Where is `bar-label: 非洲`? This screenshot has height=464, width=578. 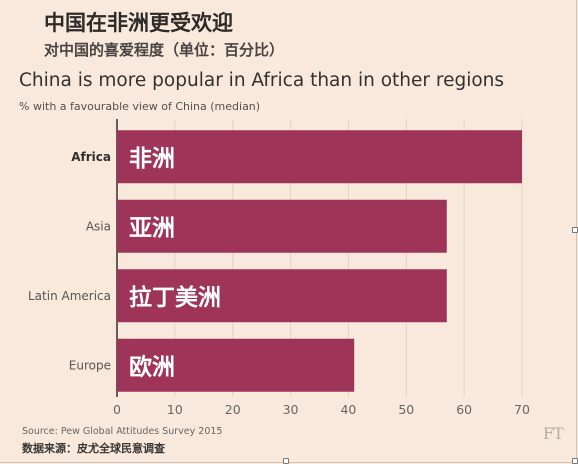 bar-label: 非洲 is located at coordinates (152, 159).